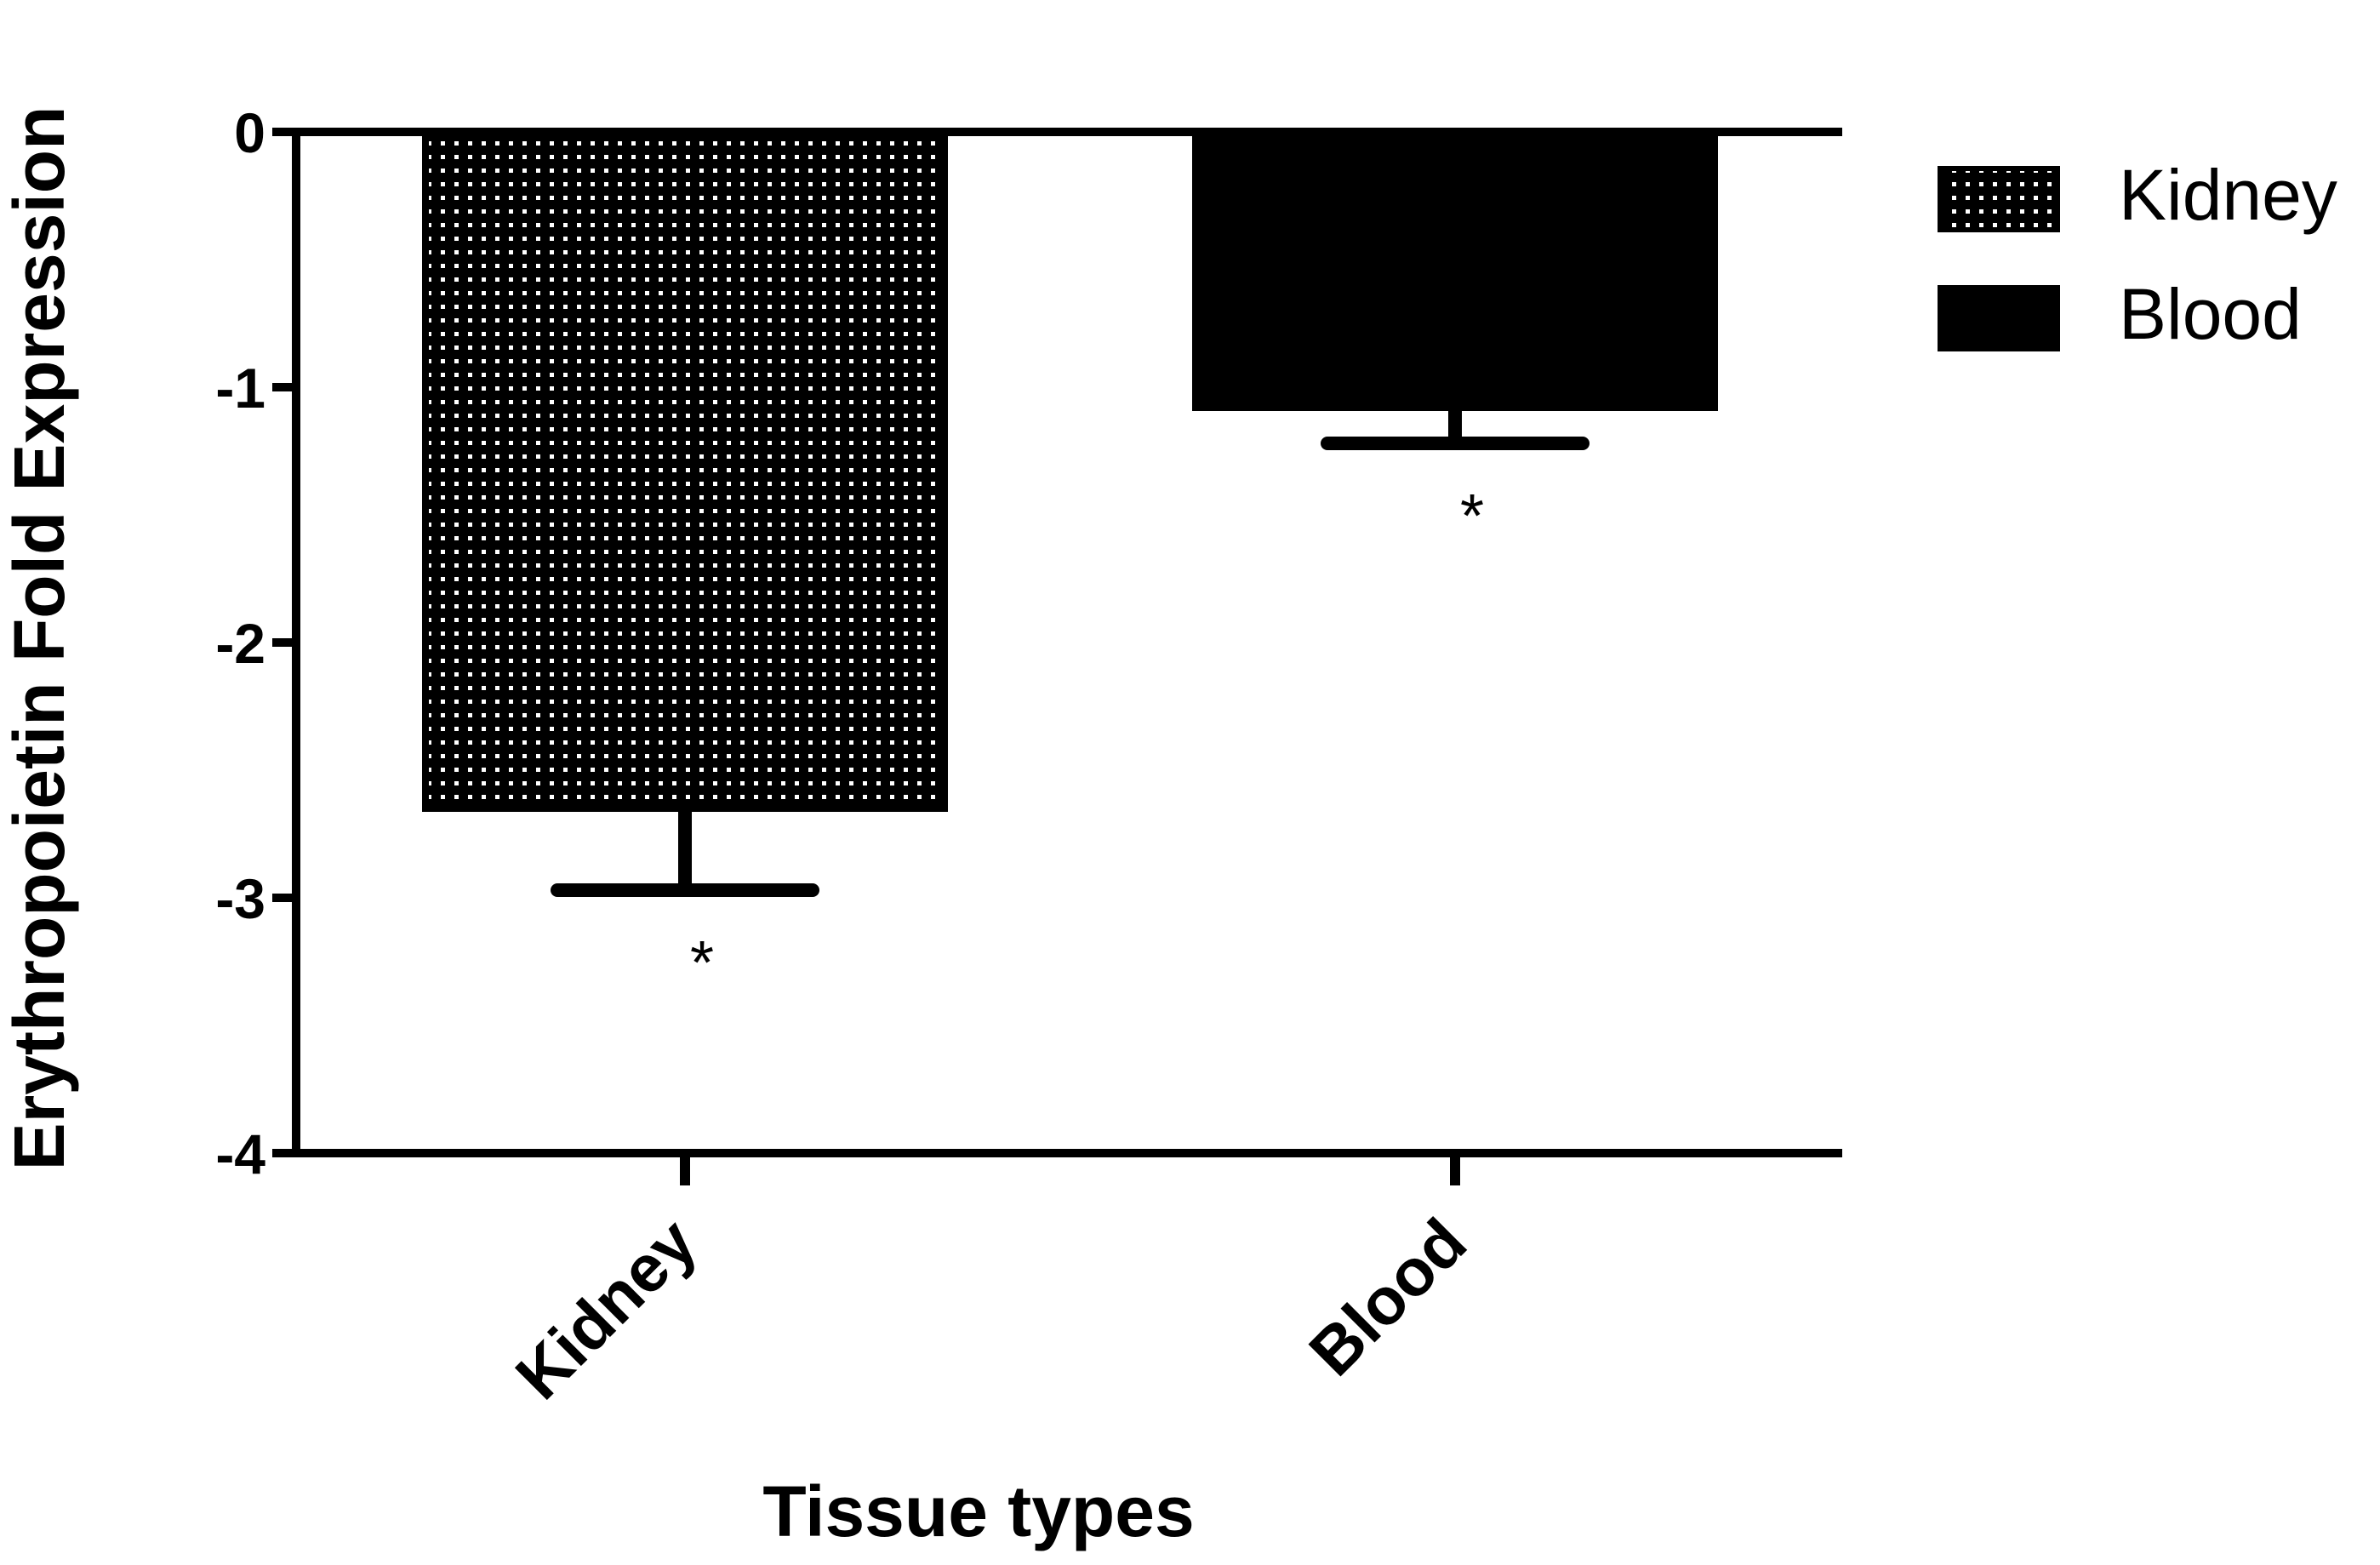  What do you see at coordinates (2137, 255) in the screenshot?
I see `legend: Kidney Blood` at bounding box center [2137, 255].